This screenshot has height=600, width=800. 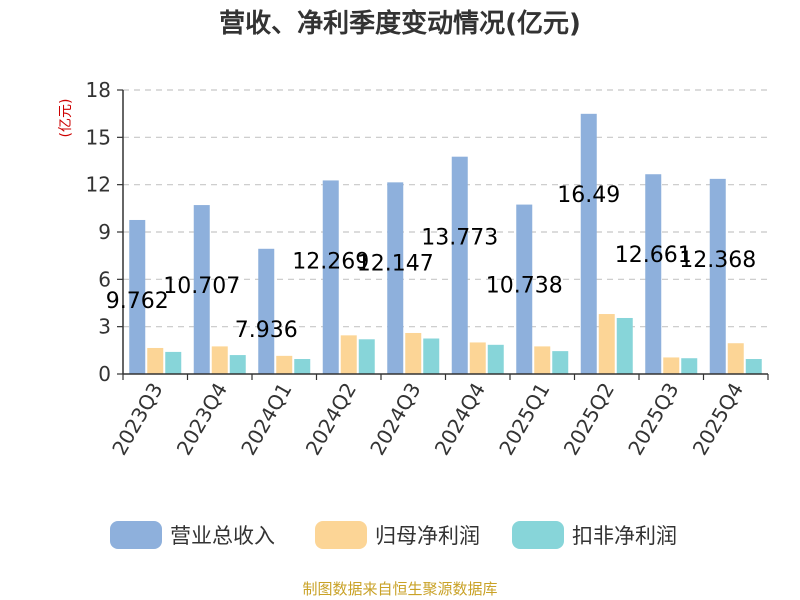 What do you see at coordinates (717, 260) in the screenshot?
I see `data-label: 12.368` at bounding box center [717, 260].